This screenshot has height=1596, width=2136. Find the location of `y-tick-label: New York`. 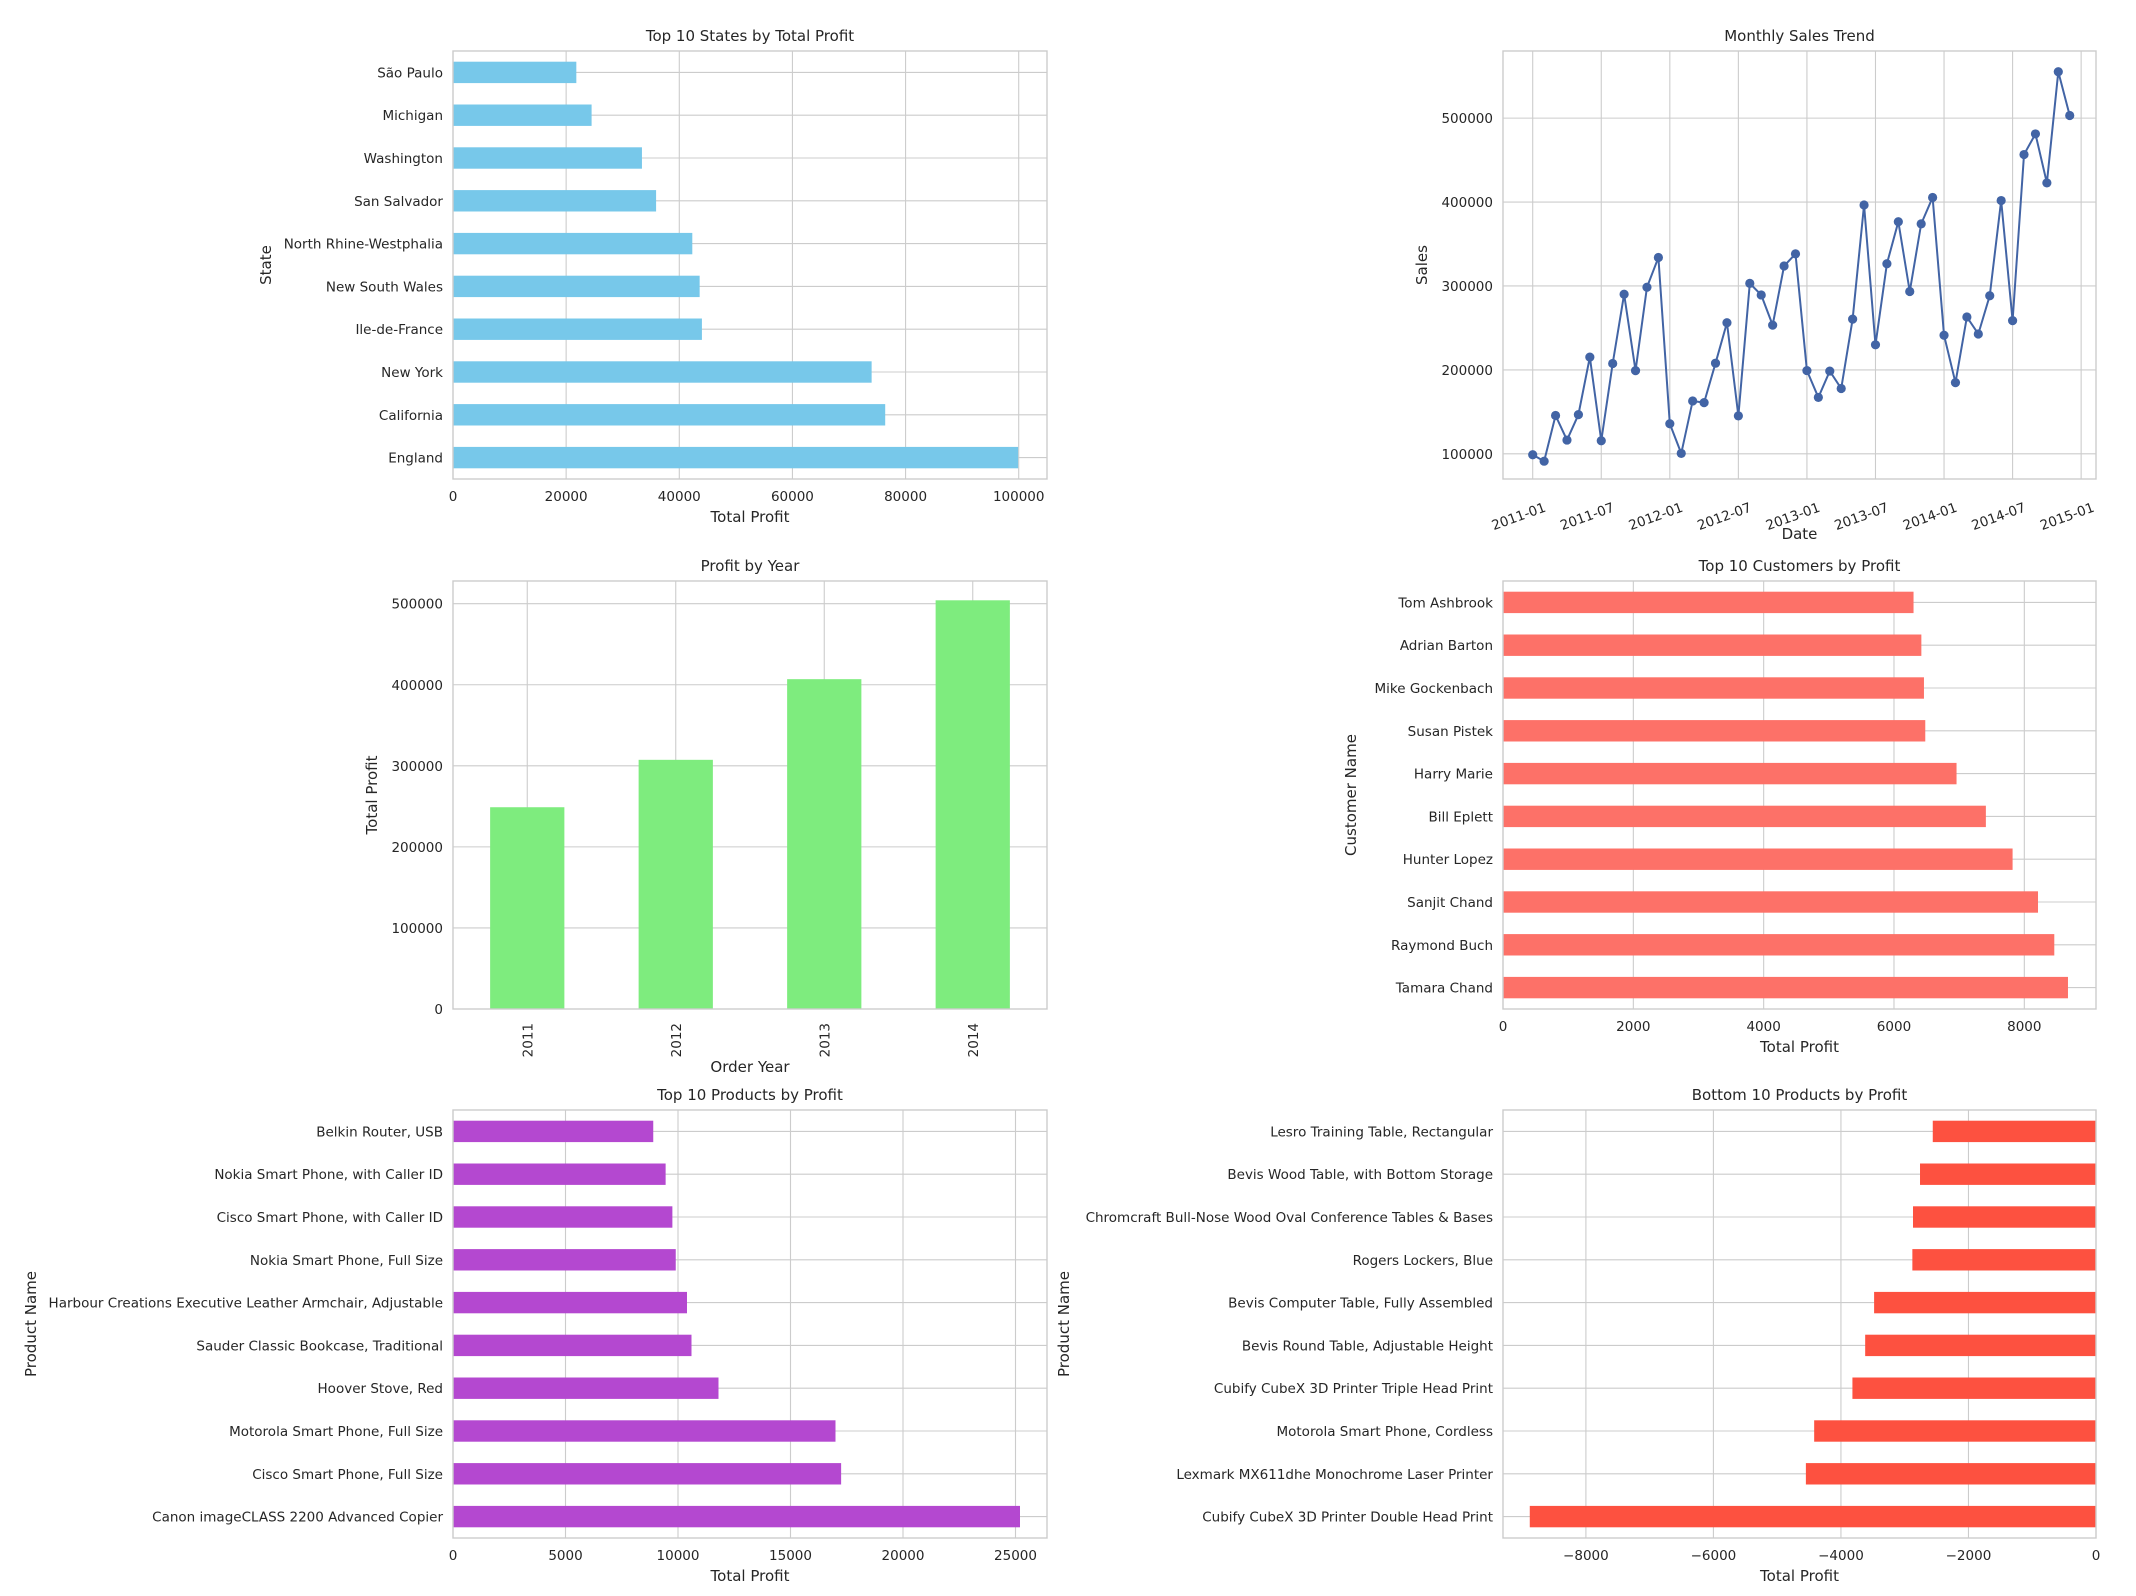

y-tick-label: New York is located at coordinates (412, 373).